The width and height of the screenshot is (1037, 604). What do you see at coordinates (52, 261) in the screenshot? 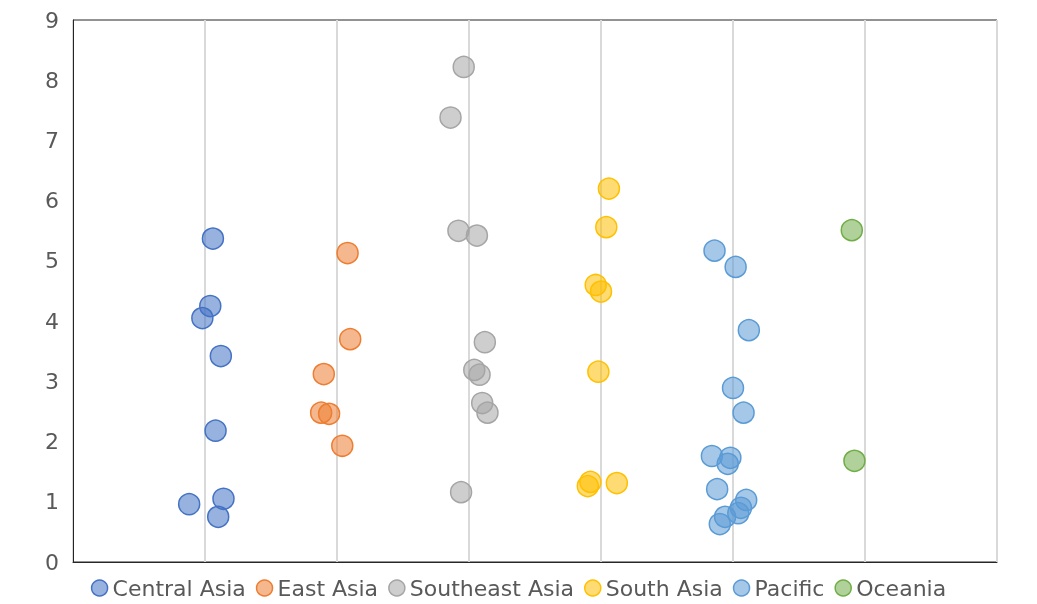
I see `y-tick-label: 5` at bounding box center [52, 261].